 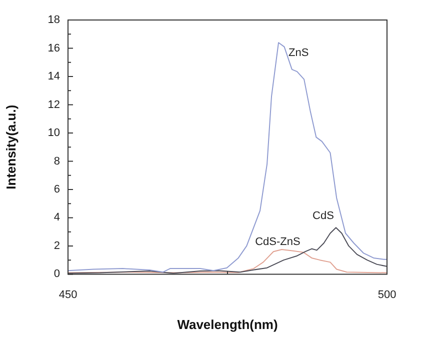 What do you see at coordinates (10, 147) in the screenshot?
I see `y-axis-title: Intensity(a.u.)` at bounding box center [10, 147].